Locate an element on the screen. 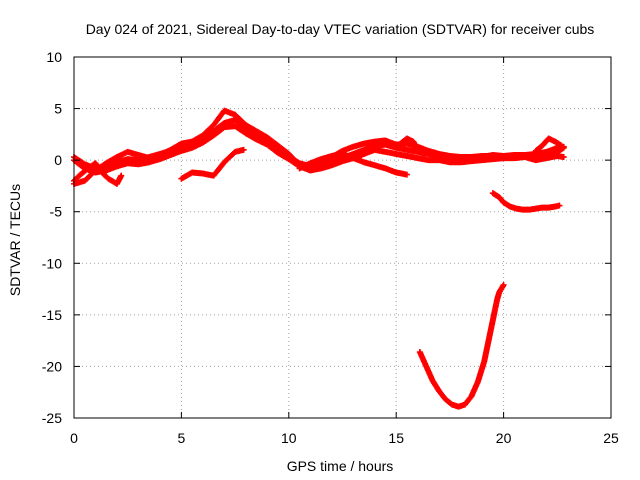 The image size is (640, 480). x-tick-label: 15 is located at coordinates (396, 438).